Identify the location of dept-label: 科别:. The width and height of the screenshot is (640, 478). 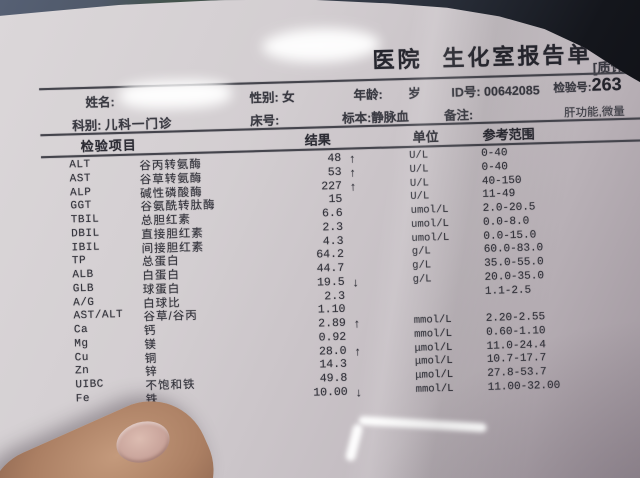
(87, 126).